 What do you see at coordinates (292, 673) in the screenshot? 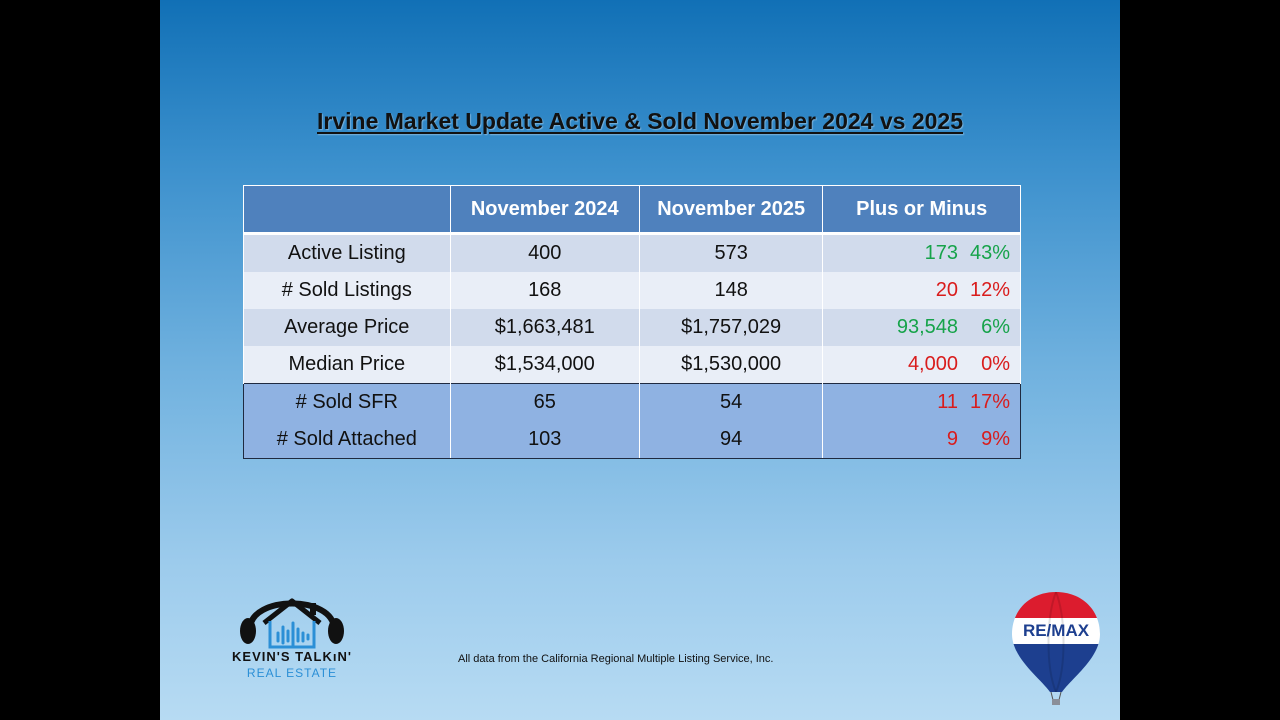
I see `real-estate-wordmark: REAL ESTATE` at bounding box center [292, 673].